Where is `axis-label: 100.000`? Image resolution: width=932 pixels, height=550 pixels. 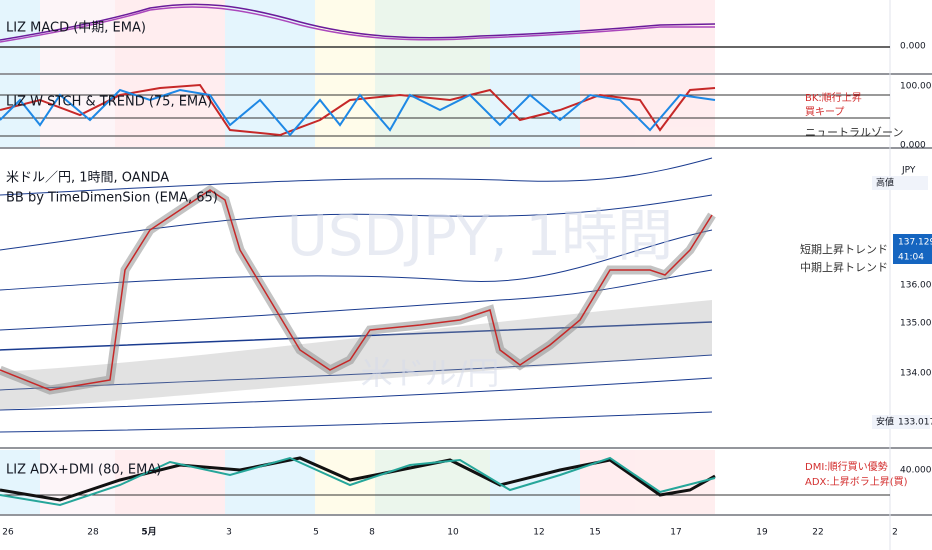
axis-label: 100.000 is located at coordinates (916, 87).